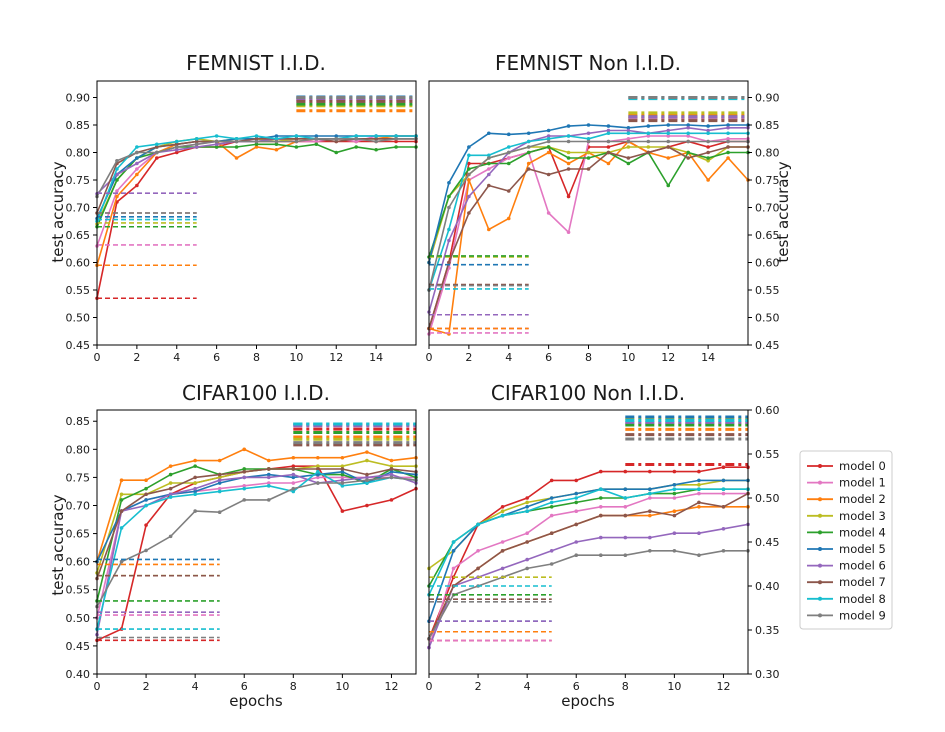 This screenshot has height=732, width=945. I want to click on legend-label: model 0, so click(862, 466).